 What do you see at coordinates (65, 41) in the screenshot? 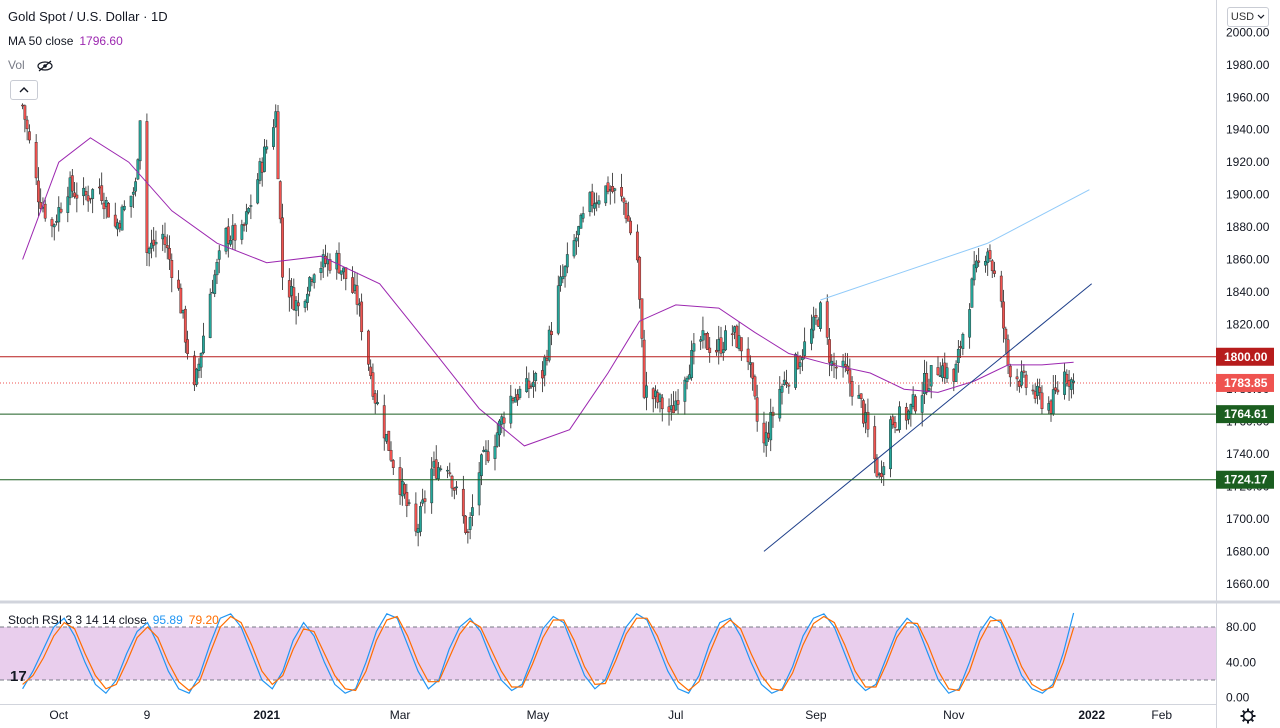
I see `ma-legend: MA 50 close 1796.60` at bounding box center [65, 41].